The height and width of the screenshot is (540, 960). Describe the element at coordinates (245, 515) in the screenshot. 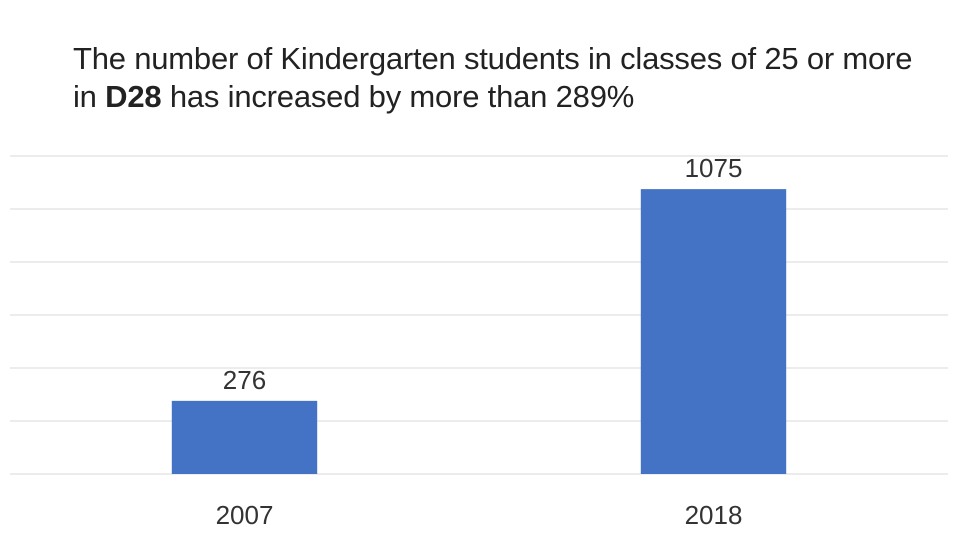

I see `x-tick-2007: 2007` at that location.